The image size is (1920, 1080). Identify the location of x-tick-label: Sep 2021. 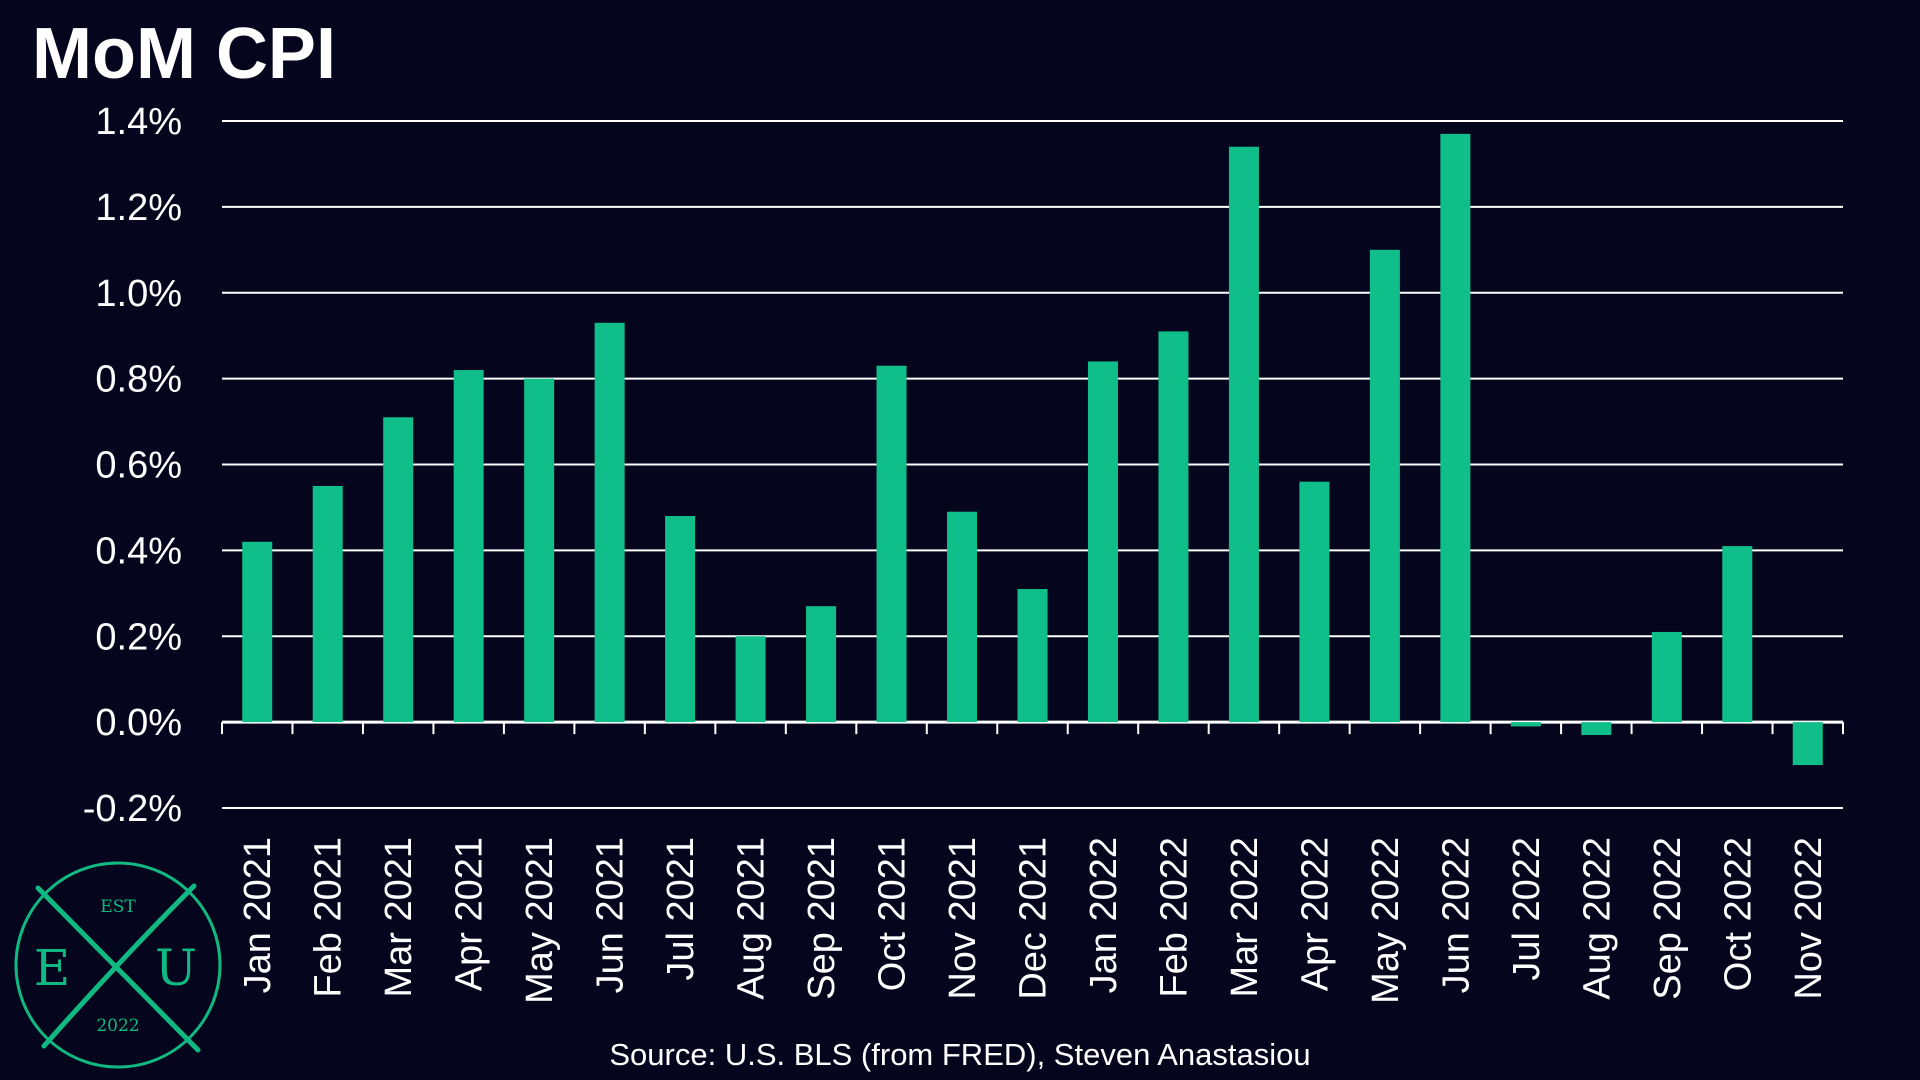
(822, 918).